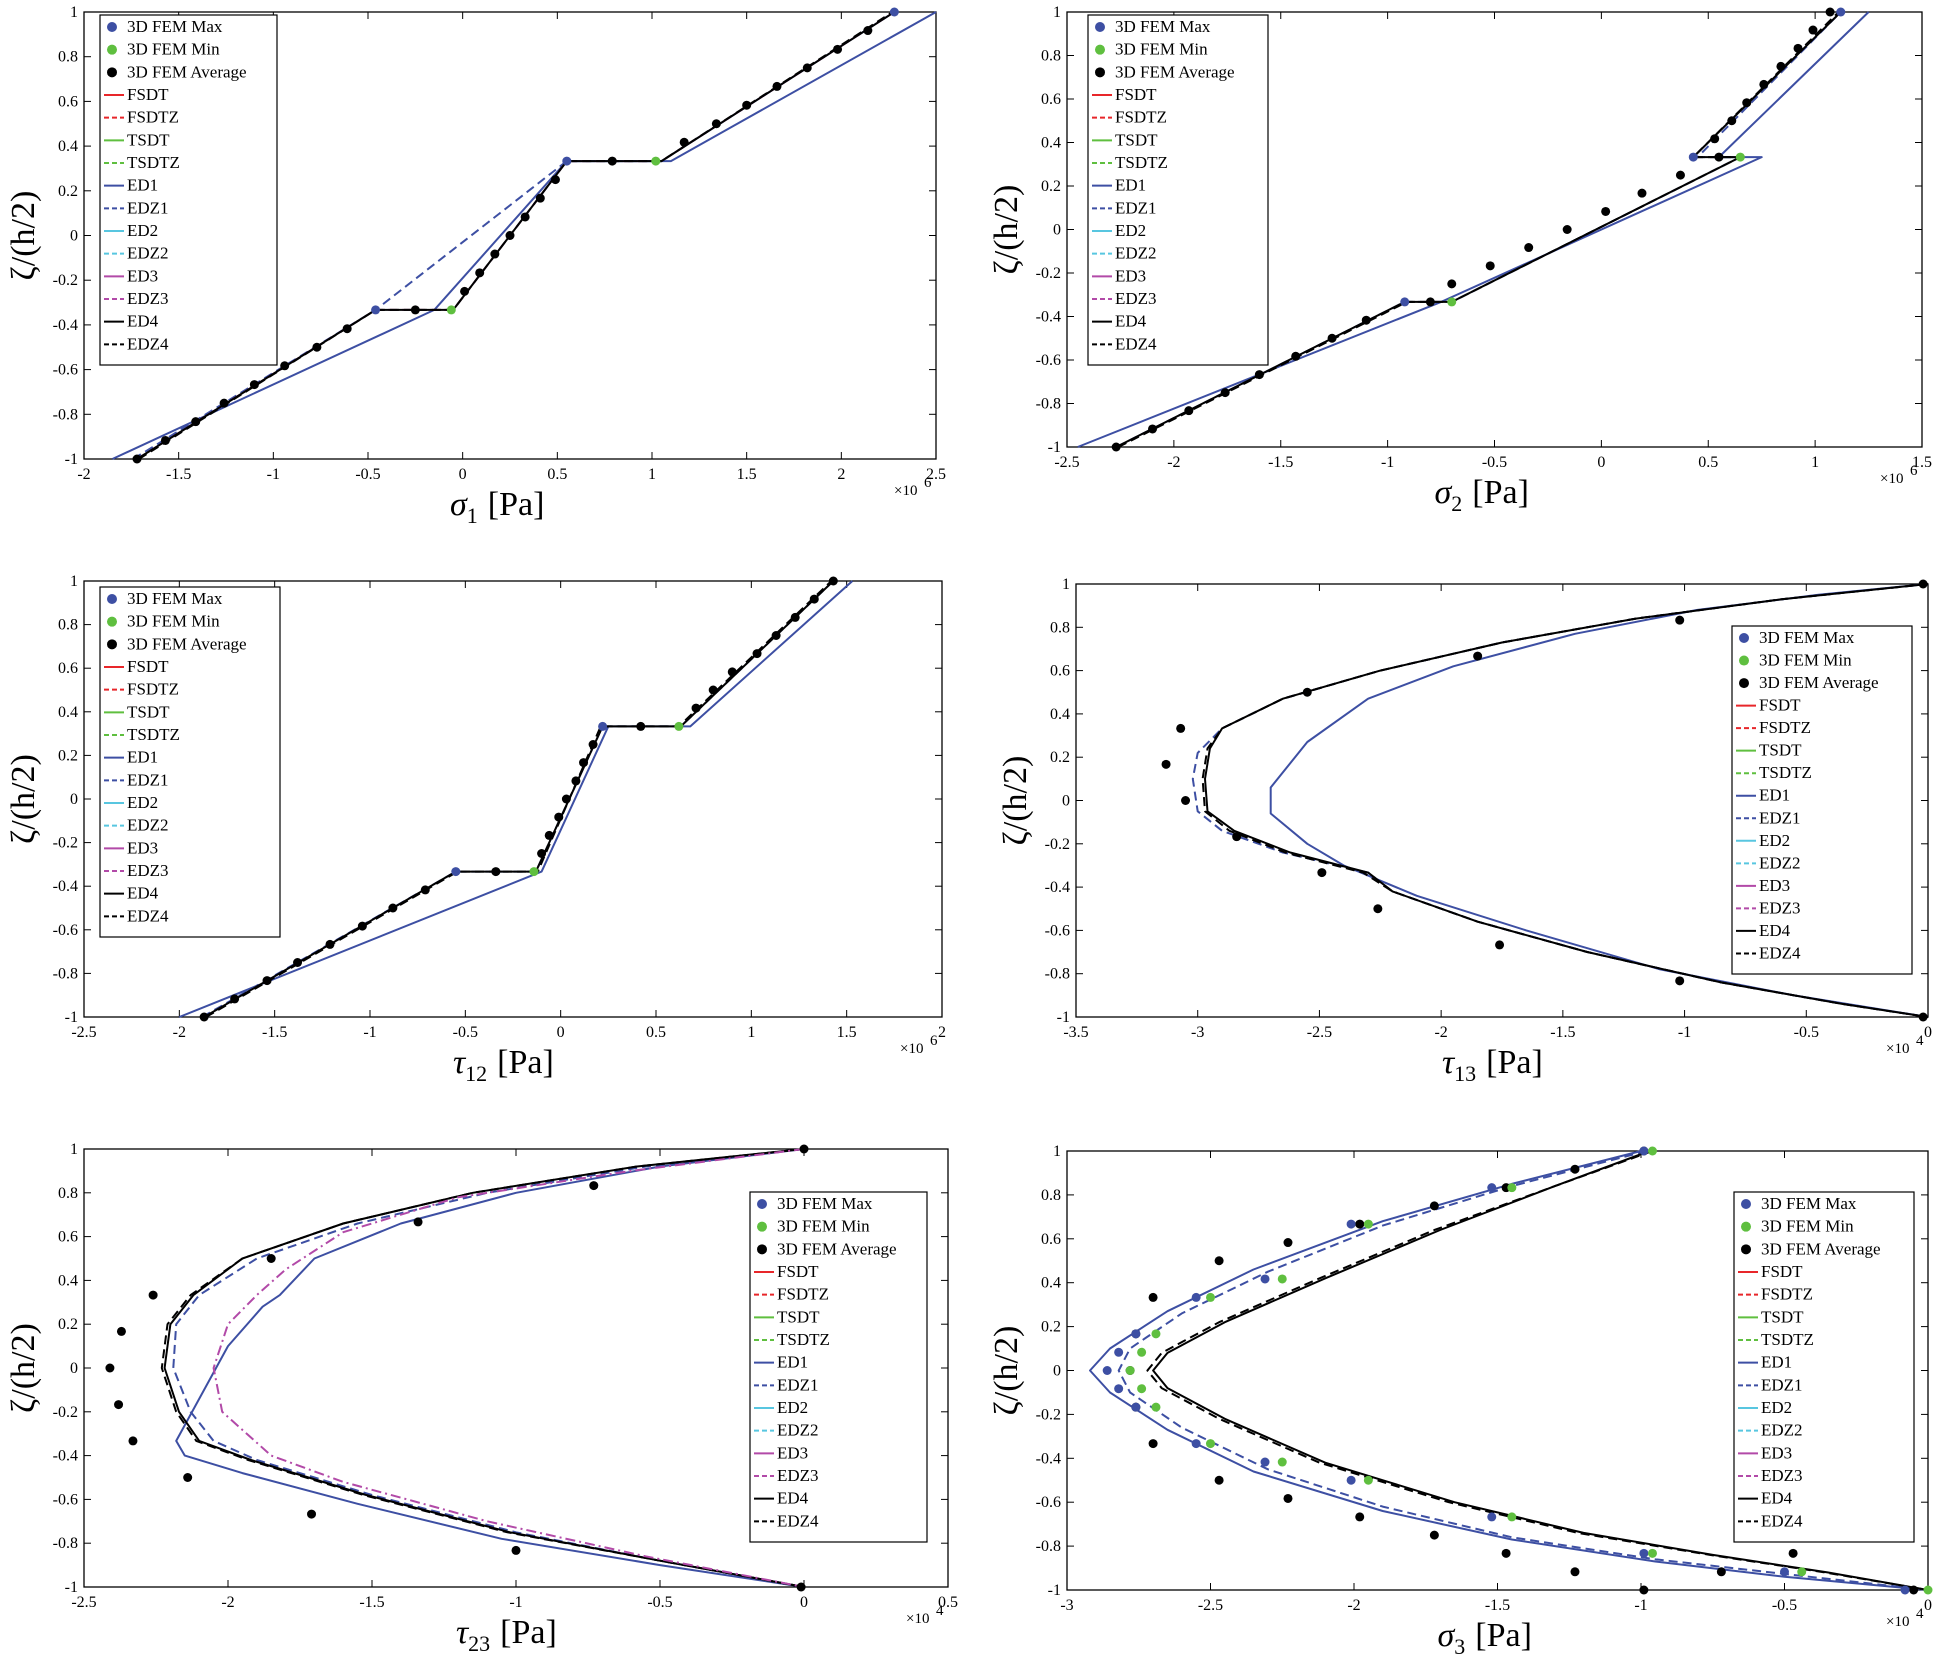 This screenshot has width=1940, height=1669. Describe the element at coordinates (1782, 1520) in the screenshot. I see `legend-entry: EDZ4` at that location.